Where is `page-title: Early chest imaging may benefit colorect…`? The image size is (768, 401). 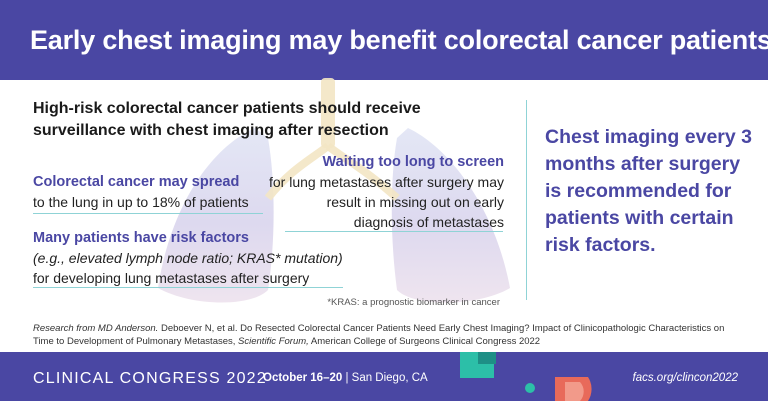
page-title: Early chest imaging may benefit colorect… is located at coordinates (399, 40).